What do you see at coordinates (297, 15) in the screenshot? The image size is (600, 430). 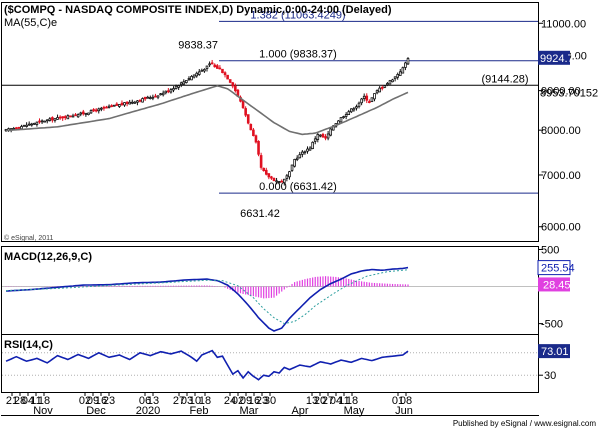 I see `fib-level-label: 1.382 (11063.4249)` at bounding box center [297, 15].